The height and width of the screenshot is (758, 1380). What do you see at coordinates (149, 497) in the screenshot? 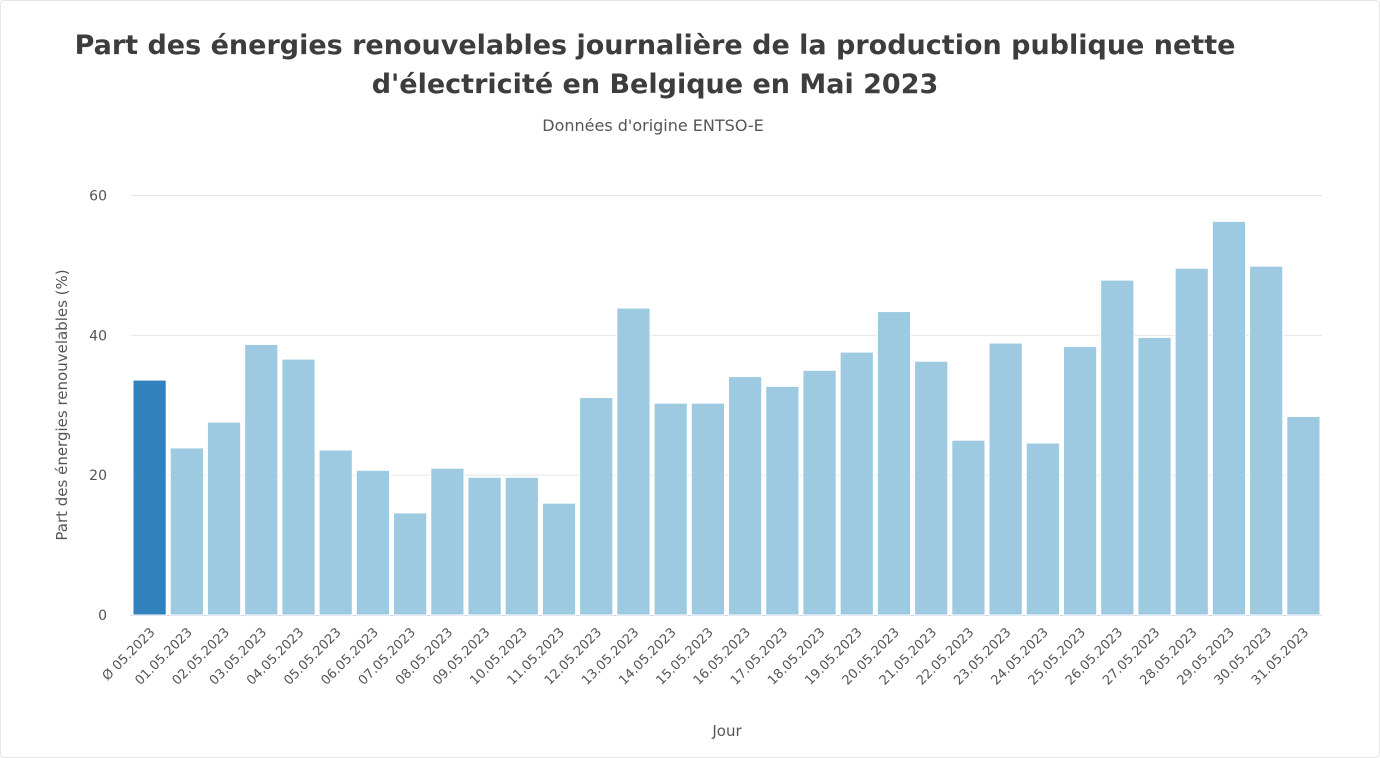
I see `bar-average` at bounding box center [149, 497].